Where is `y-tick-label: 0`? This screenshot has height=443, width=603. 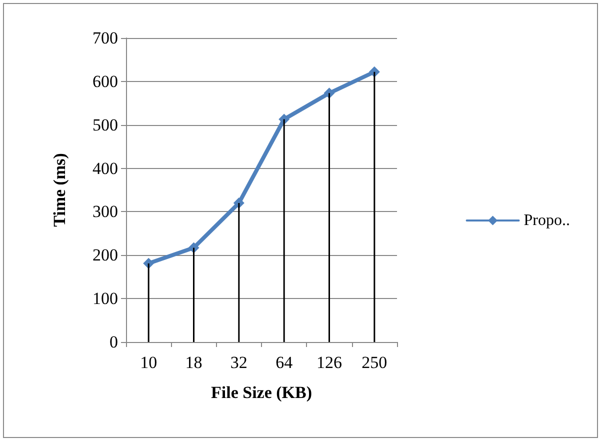 y-tick-label: 0 is located at coordinates (114, 342).